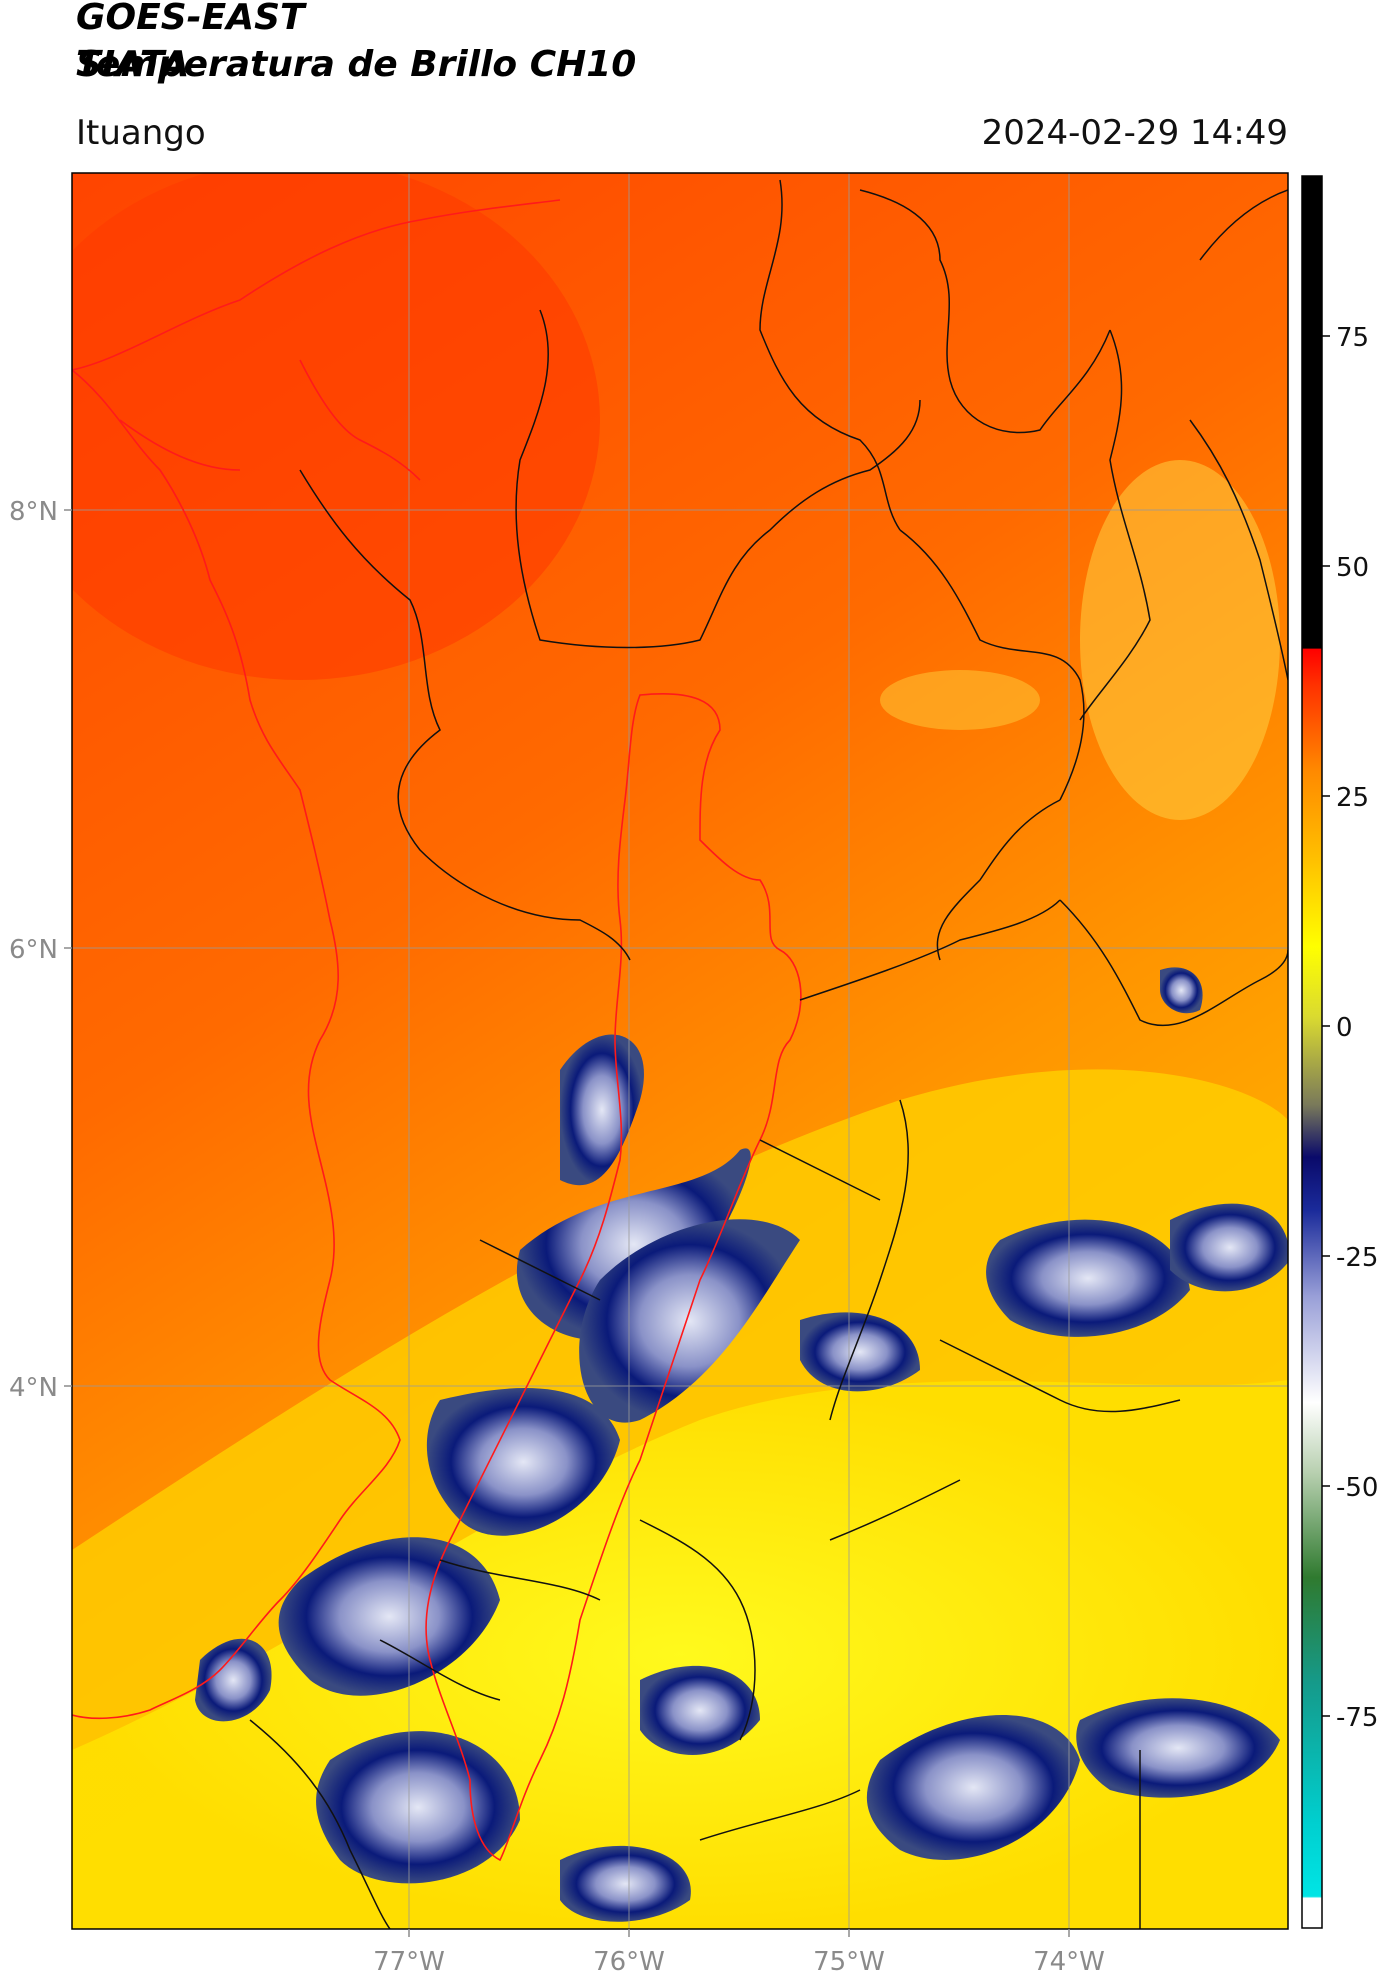 Image resolution: width=1384 pixels, height=1981 pixels. I want to click on colorbar-tick-label: -75, so click(1357, 1718).